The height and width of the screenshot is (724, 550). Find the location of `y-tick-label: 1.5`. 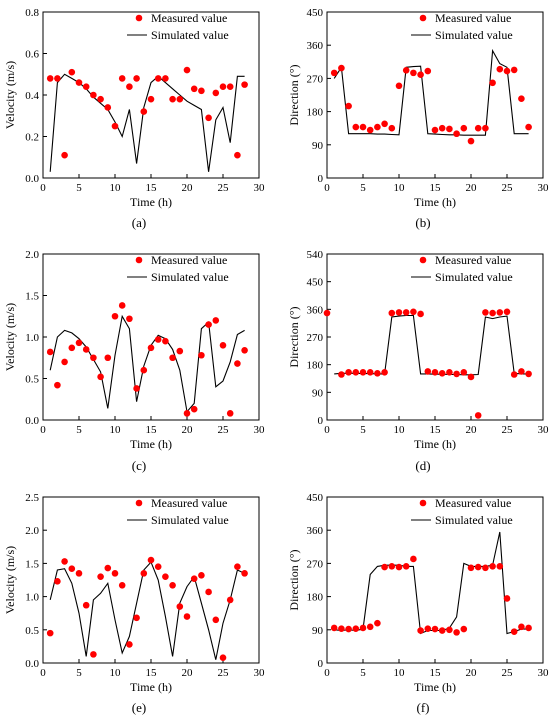

y-tick-label: 1.5 is located at coordinates (32, 297).